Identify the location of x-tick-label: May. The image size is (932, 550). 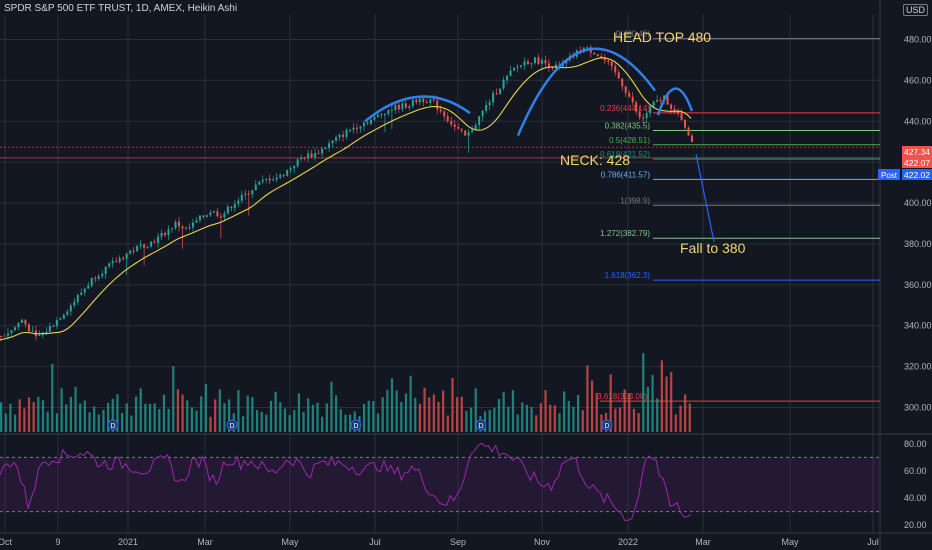
(790, 542).